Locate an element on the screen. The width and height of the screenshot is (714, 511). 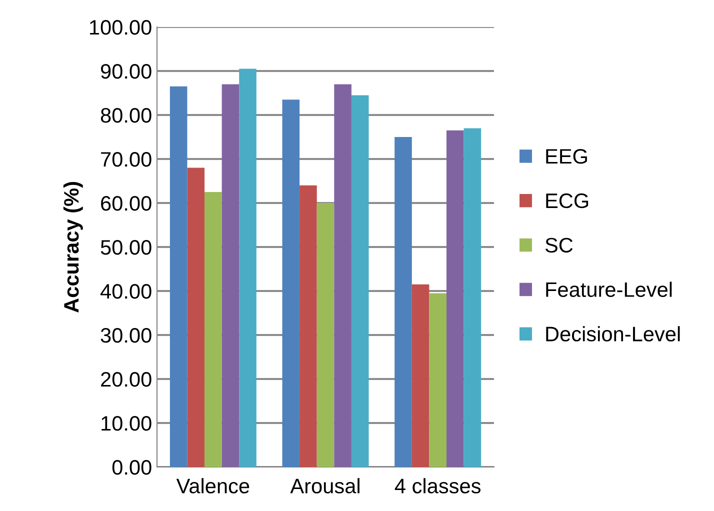
y-tick-label: 10.00 is located at coordinates (127, 423).